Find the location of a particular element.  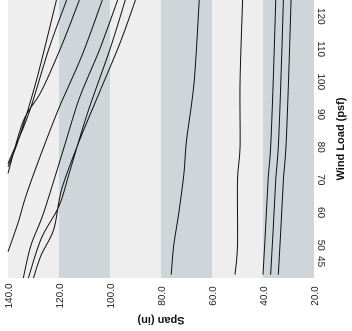

x-tick-label: 20.0 is located at coordinates (315, 296).